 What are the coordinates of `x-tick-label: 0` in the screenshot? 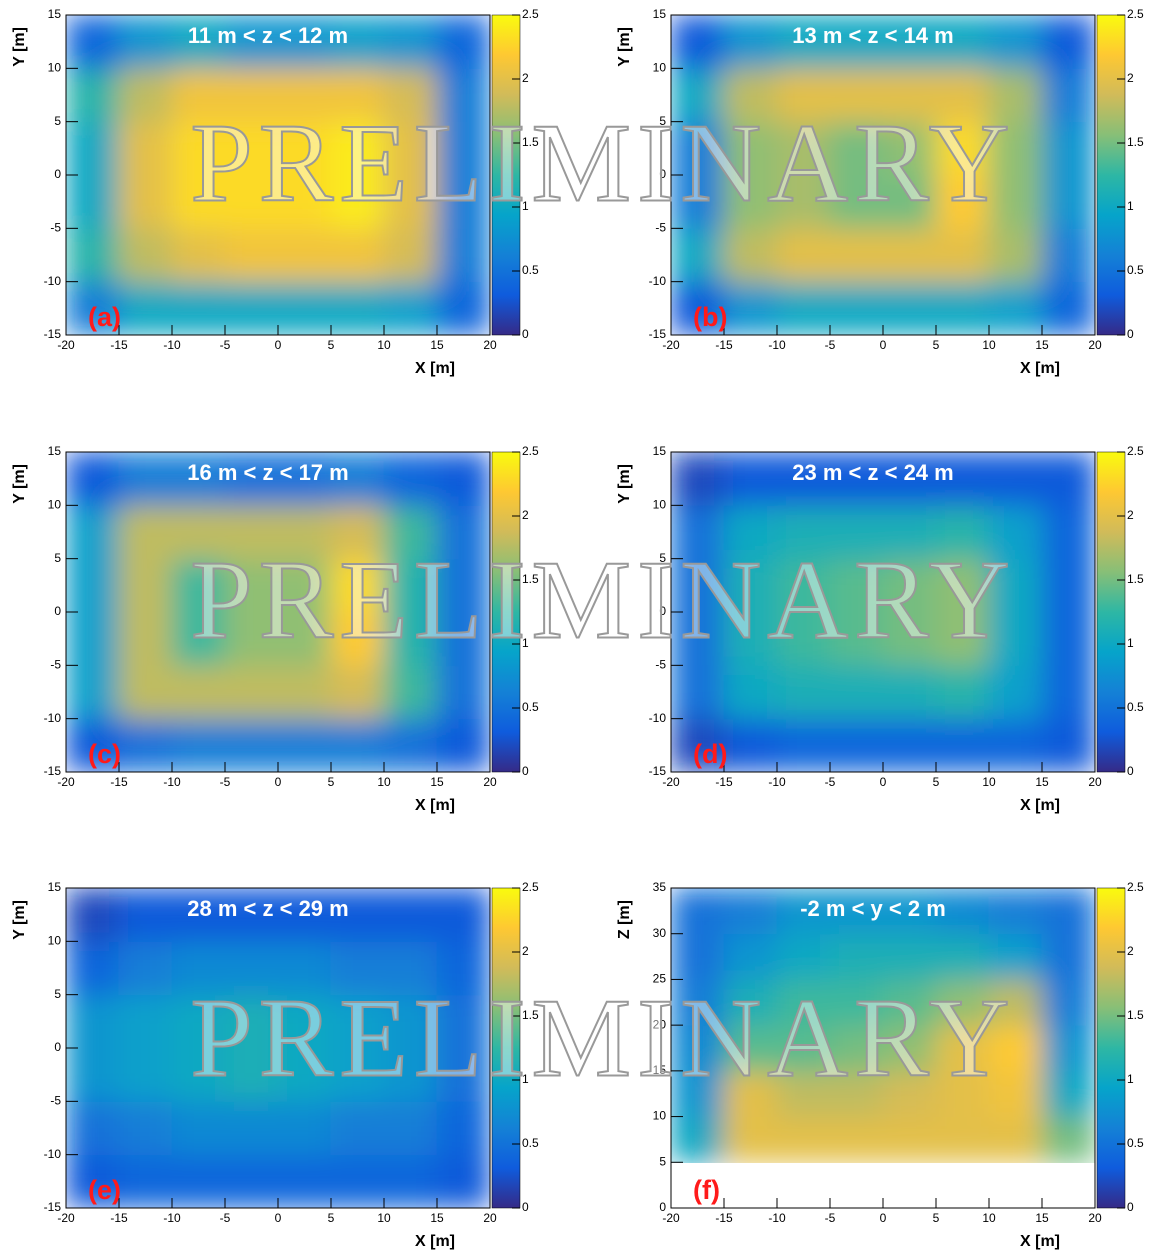 It's located at (883, 782).